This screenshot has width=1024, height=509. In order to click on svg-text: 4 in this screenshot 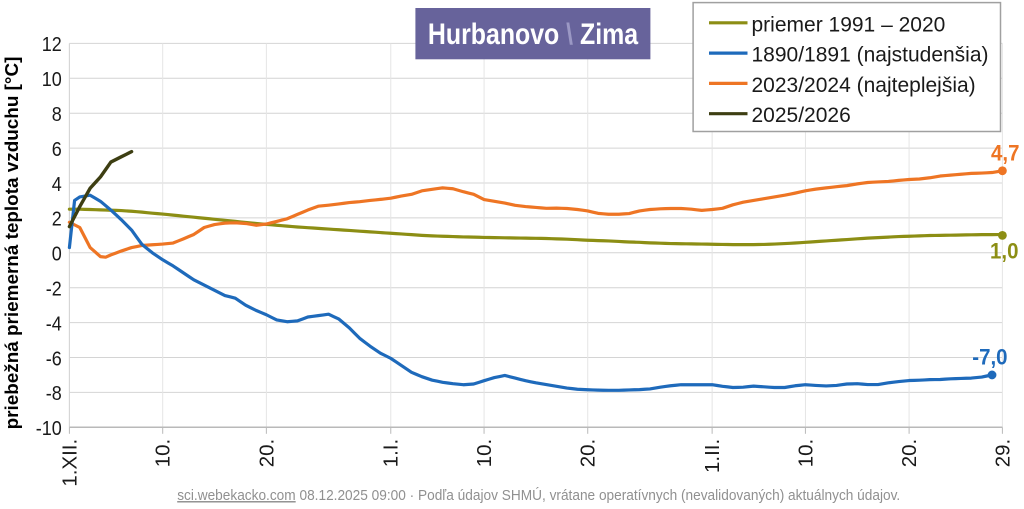, I will do `click(57, 185)`.